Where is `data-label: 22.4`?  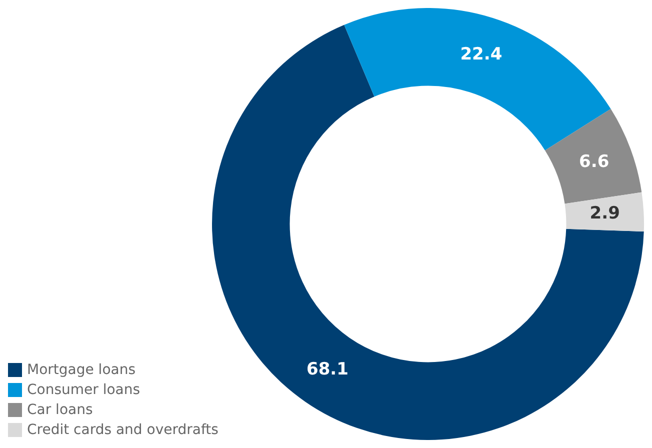 data-label: 22.4 is located at coordinates (481, 54).